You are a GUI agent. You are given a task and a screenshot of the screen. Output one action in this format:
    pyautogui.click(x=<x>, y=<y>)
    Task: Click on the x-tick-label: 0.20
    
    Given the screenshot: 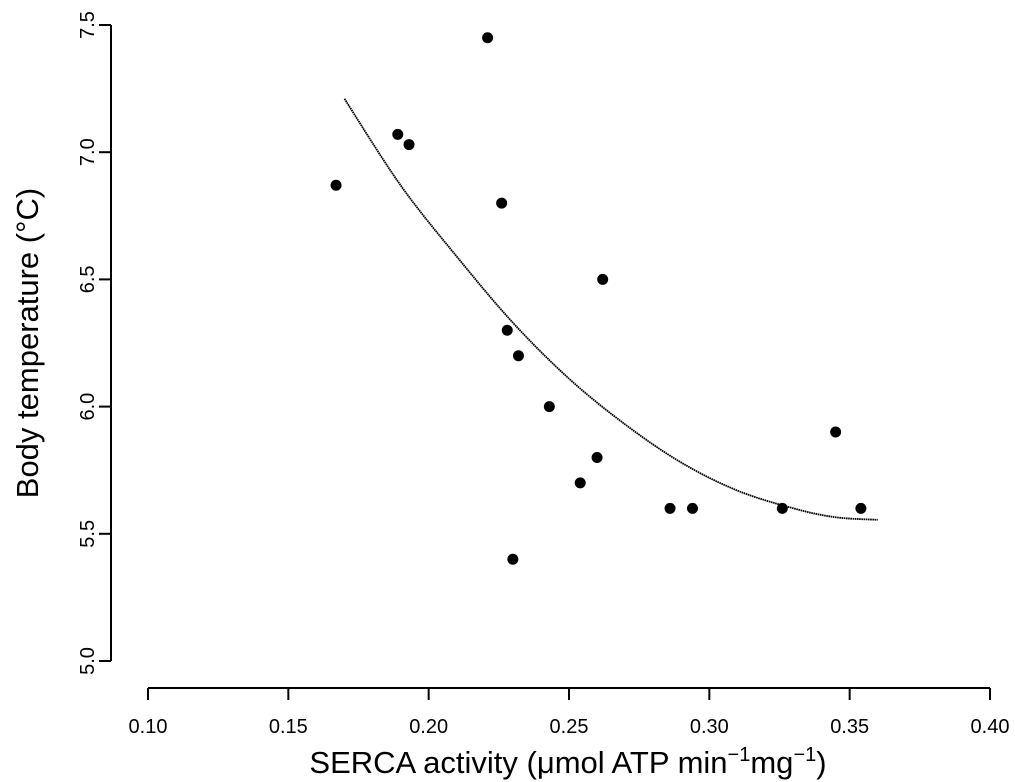 What is the action you would take?
    pyautogui.click(x=428, y=727)
    